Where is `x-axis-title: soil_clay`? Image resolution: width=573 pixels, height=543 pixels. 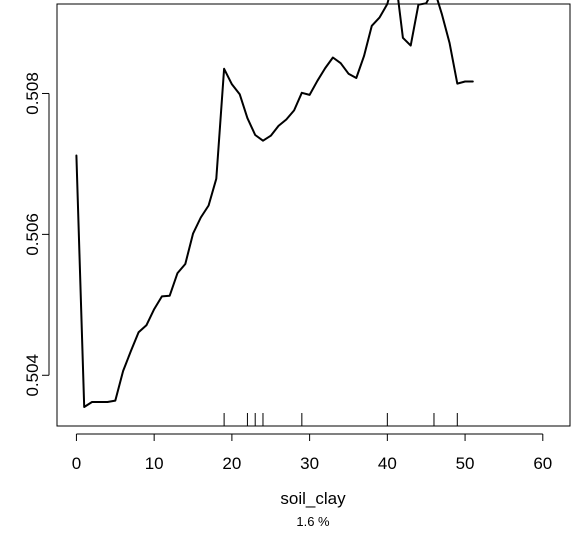 x-axis-title: soil_clay is located at coordinates (313, 498).